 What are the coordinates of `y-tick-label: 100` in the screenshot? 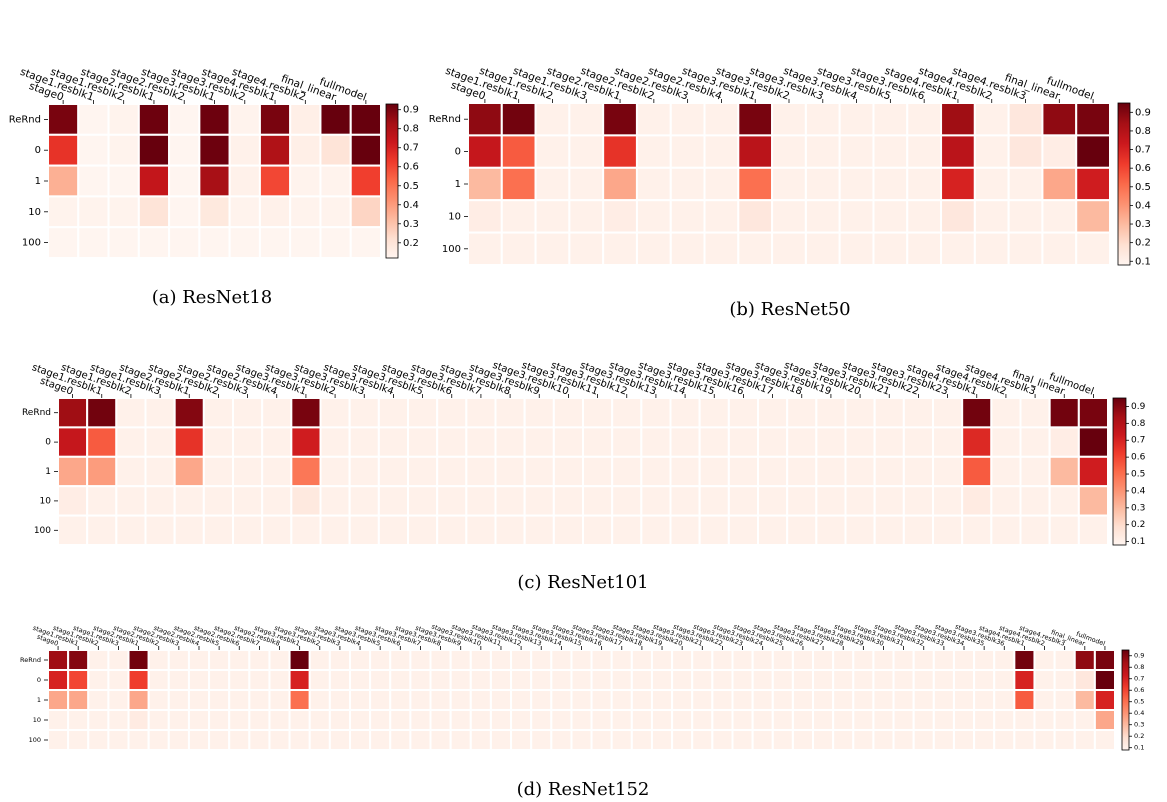 It's located at (42, 531).